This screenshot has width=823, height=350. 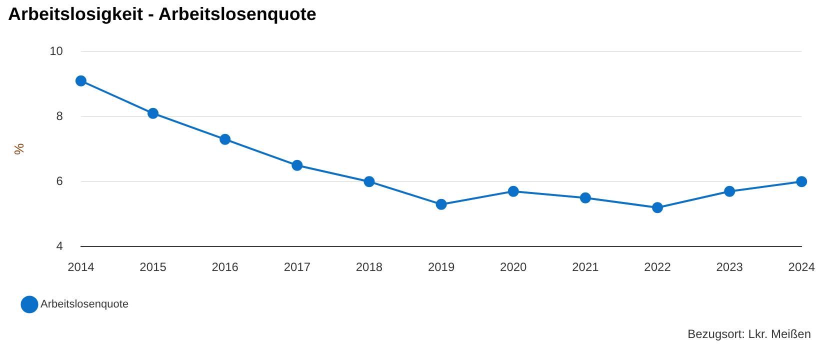 What do you see at coordinates (297, 267) in the screenshot?
I see `x-tick-label: 2017` at bounding box center [297, 267].